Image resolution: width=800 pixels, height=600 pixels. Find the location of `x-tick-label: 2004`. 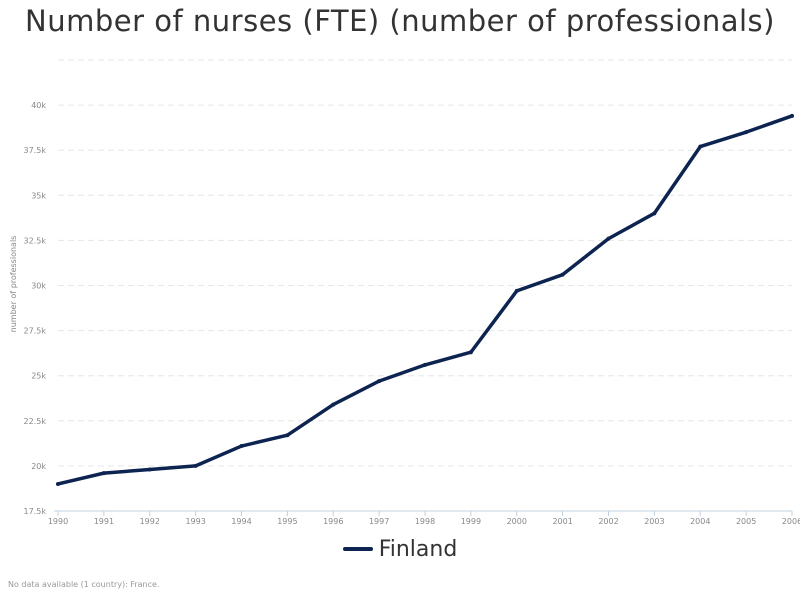

x-tick-label: 2004 is located at coordinates (700, 521).